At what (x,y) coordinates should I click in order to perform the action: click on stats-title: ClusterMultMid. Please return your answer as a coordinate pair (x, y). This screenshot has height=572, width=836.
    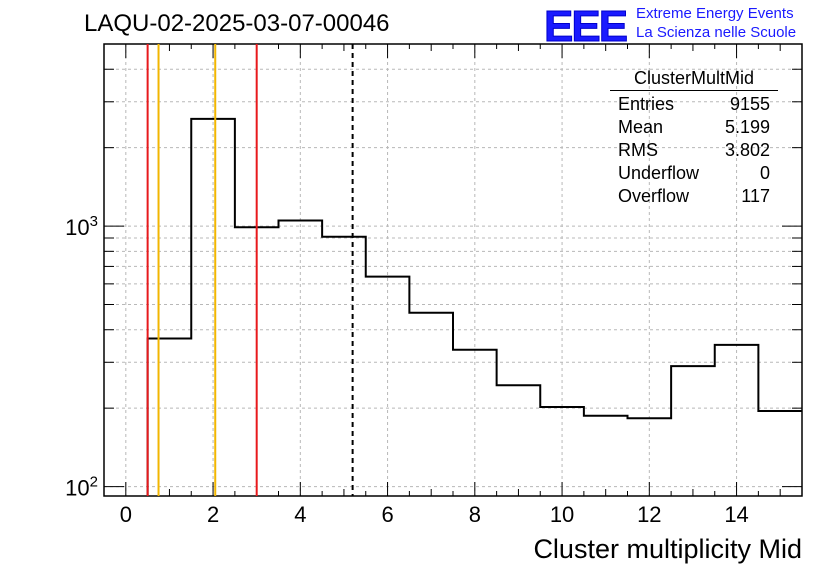
    Looking at the image, I should click on (694, 79).